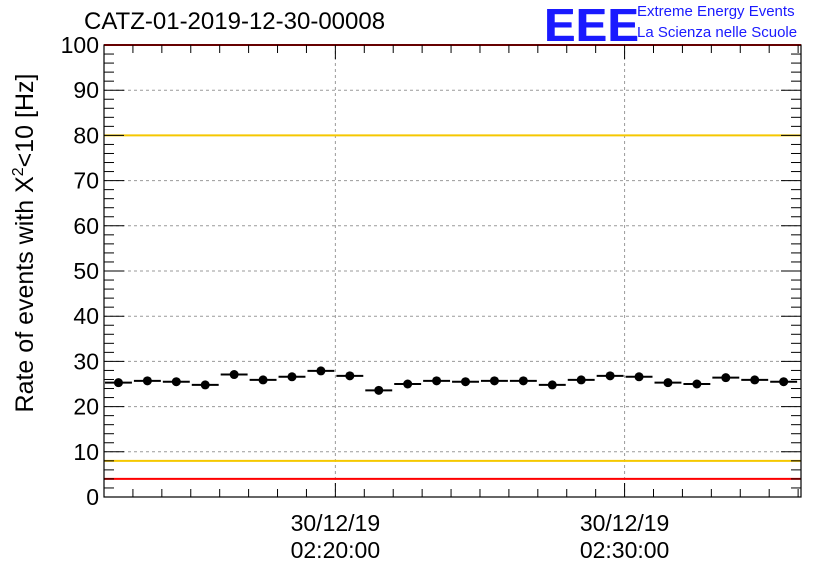 This screenshot has height=572, width=836. Describe the element at coordinates (25, 121) in the screenshot. I see `y-axis-label-tail: <10 [Hz]` at that location.